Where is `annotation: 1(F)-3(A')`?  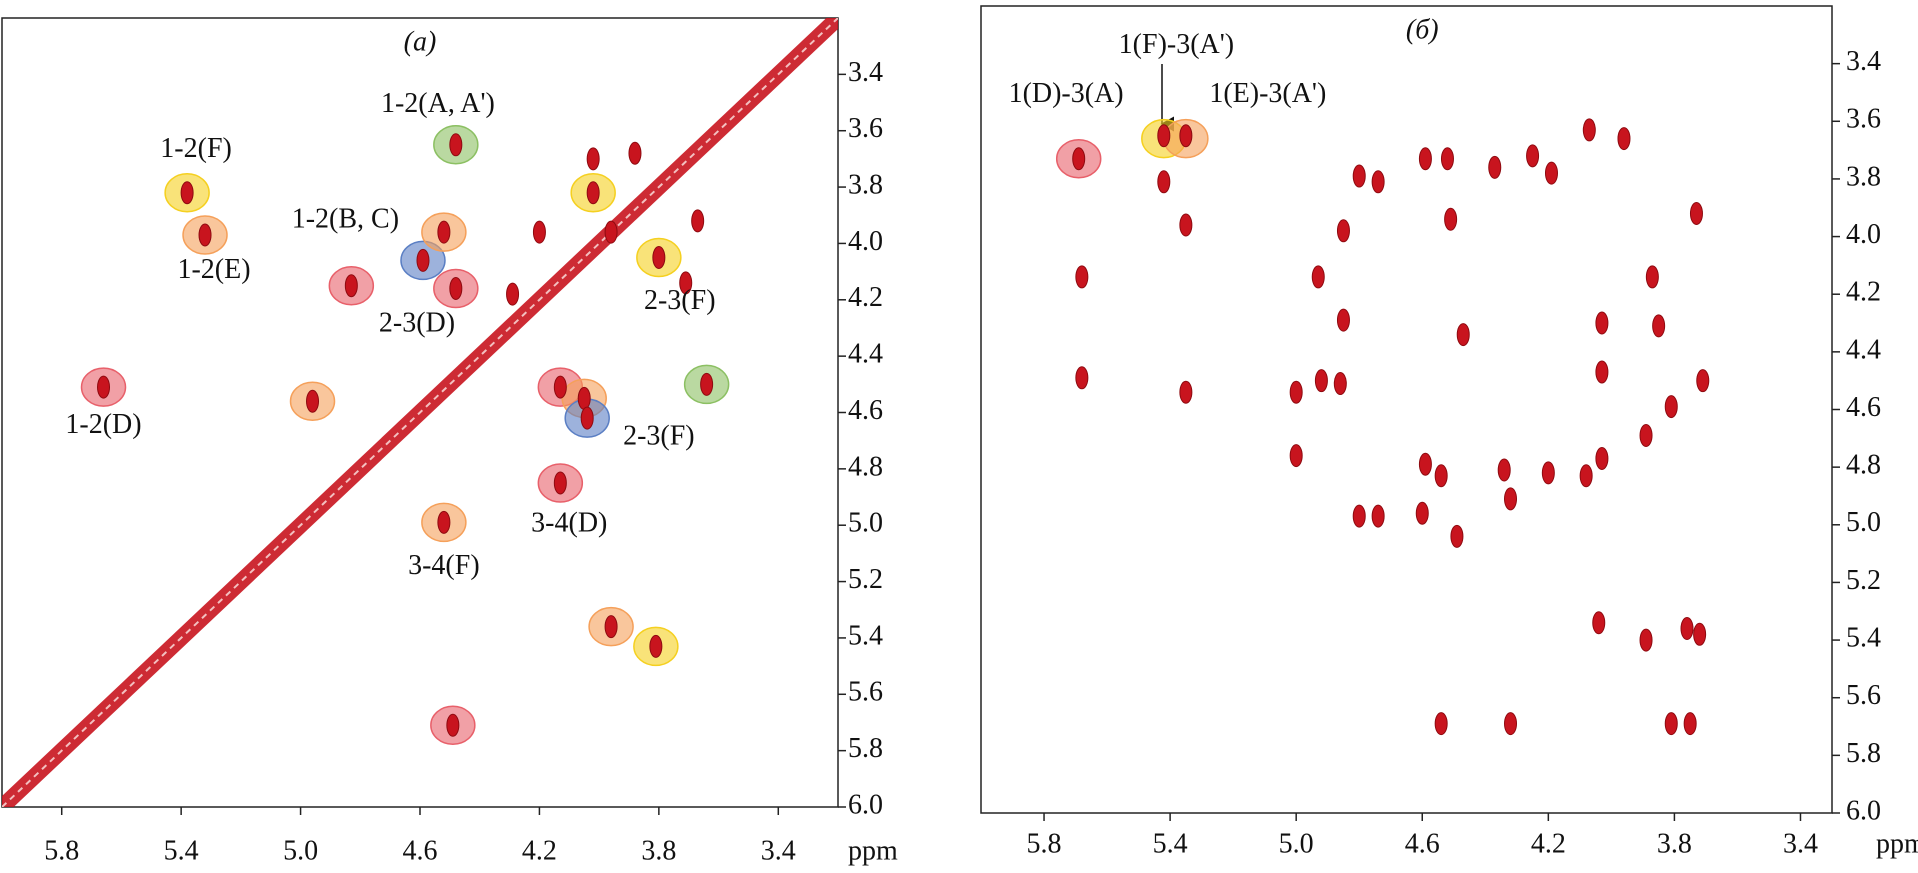 annotation: 1(F)-3(A') is located at coordinates (1176, 44).